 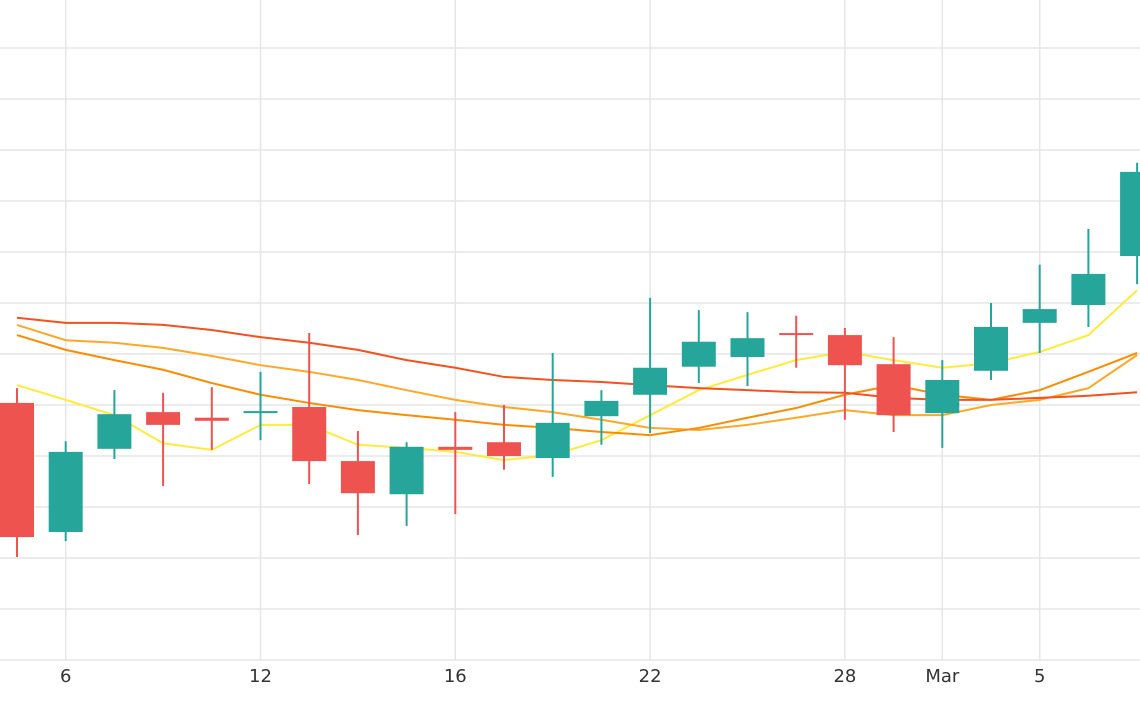 What do you see at coordinates (65, 676) in the screenshot?
I see `x-tick-label: 6` at bounding box center [65, 676].